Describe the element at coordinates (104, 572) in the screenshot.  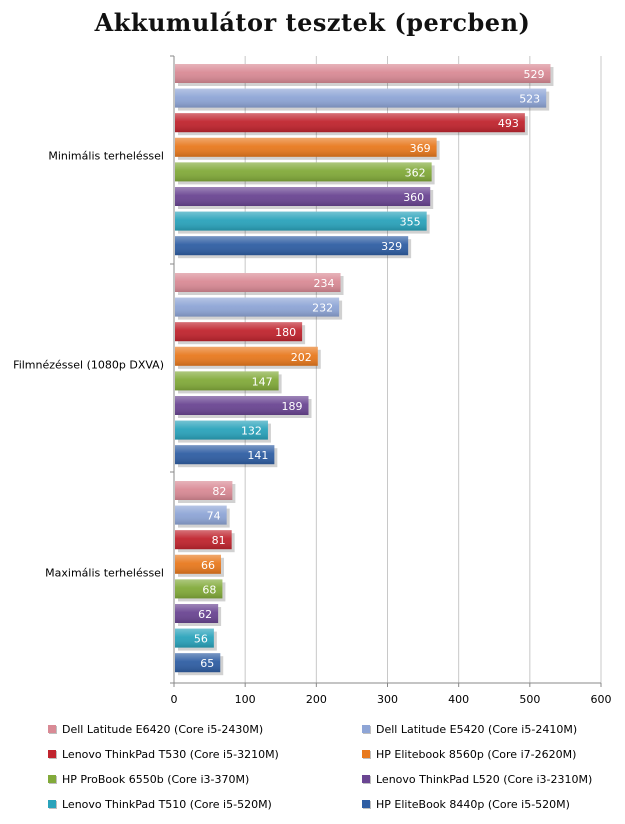
I see `category-label: Maximális terheléssel` at that location.